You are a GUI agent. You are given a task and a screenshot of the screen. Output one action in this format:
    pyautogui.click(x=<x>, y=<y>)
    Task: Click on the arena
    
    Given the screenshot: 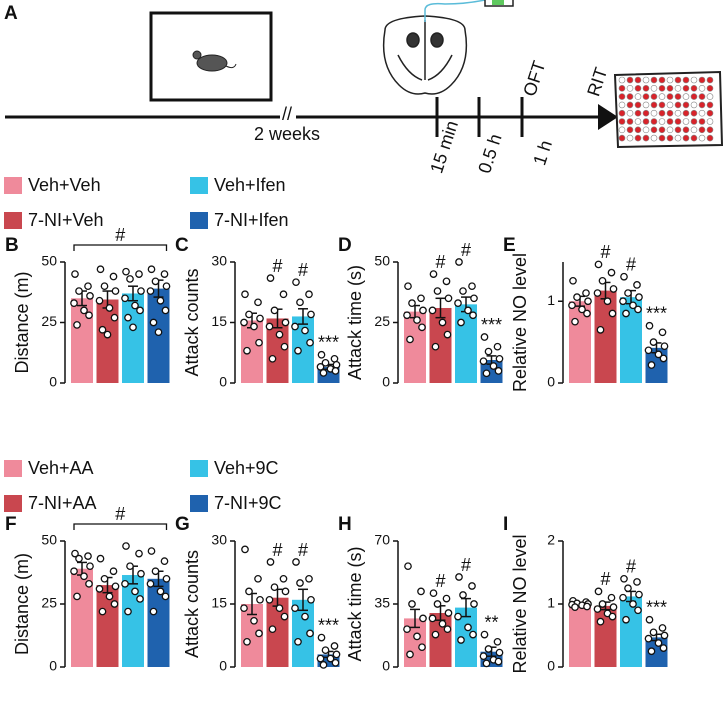 What is the action you would take?
    pyautogui.click(x=211, y=56)
    